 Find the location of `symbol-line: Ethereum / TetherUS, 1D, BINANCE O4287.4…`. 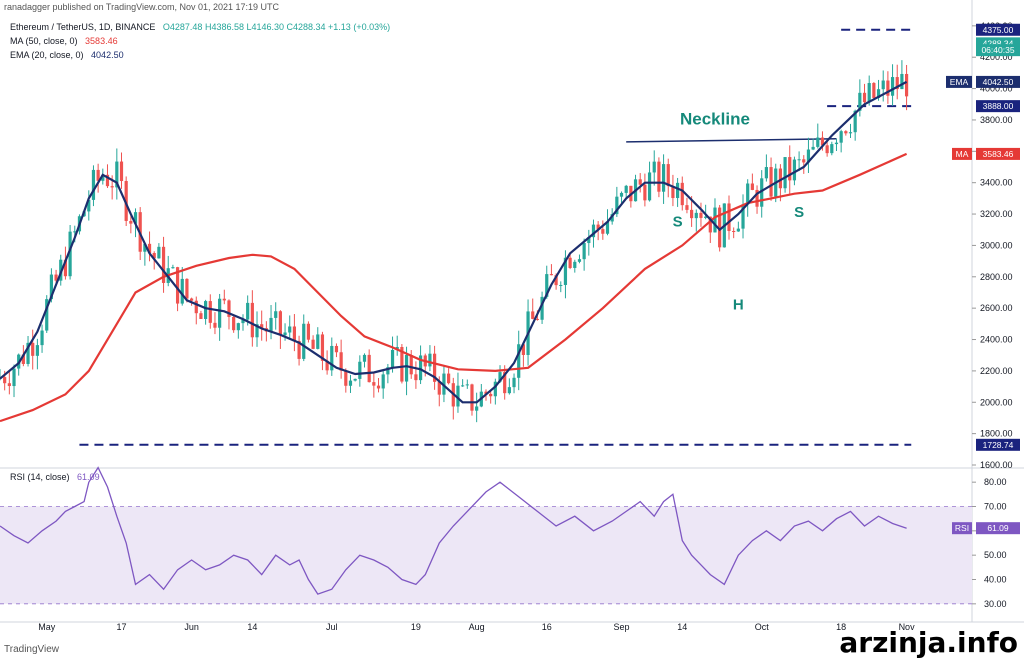

symbol-line: Ethereum / TetherUS, 1D, BINANCE O4287.4… is located at coordinates (202, 27).